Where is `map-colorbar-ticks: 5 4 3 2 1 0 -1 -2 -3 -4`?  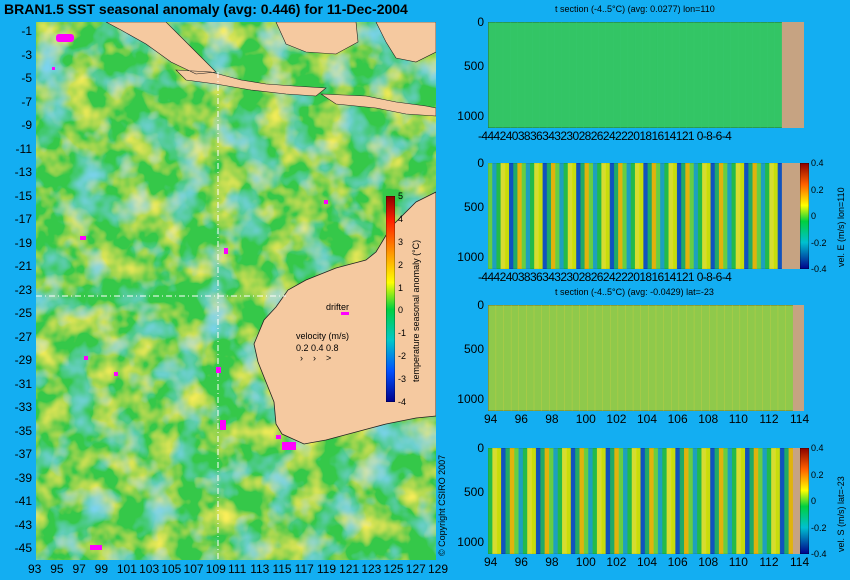 map-colorbar-ticks: 5 4 3 2 1 0 -1 -2 -3 -4 is located at coordinates (405, 299).